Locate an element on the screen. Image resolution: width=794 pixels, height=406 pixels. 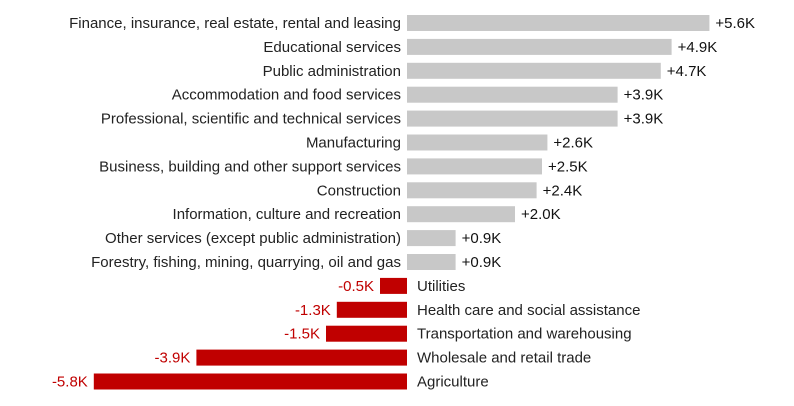
category-label-7: Construction is located at coordinates (359, 190).